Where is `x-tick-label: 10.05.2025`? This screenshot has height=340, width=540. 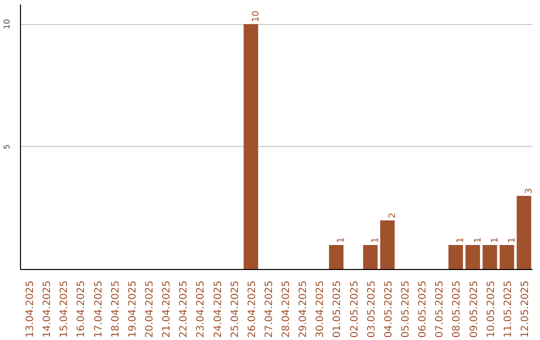 x-tick-label: 10.05.2025 is located at coordinates (491, 309).